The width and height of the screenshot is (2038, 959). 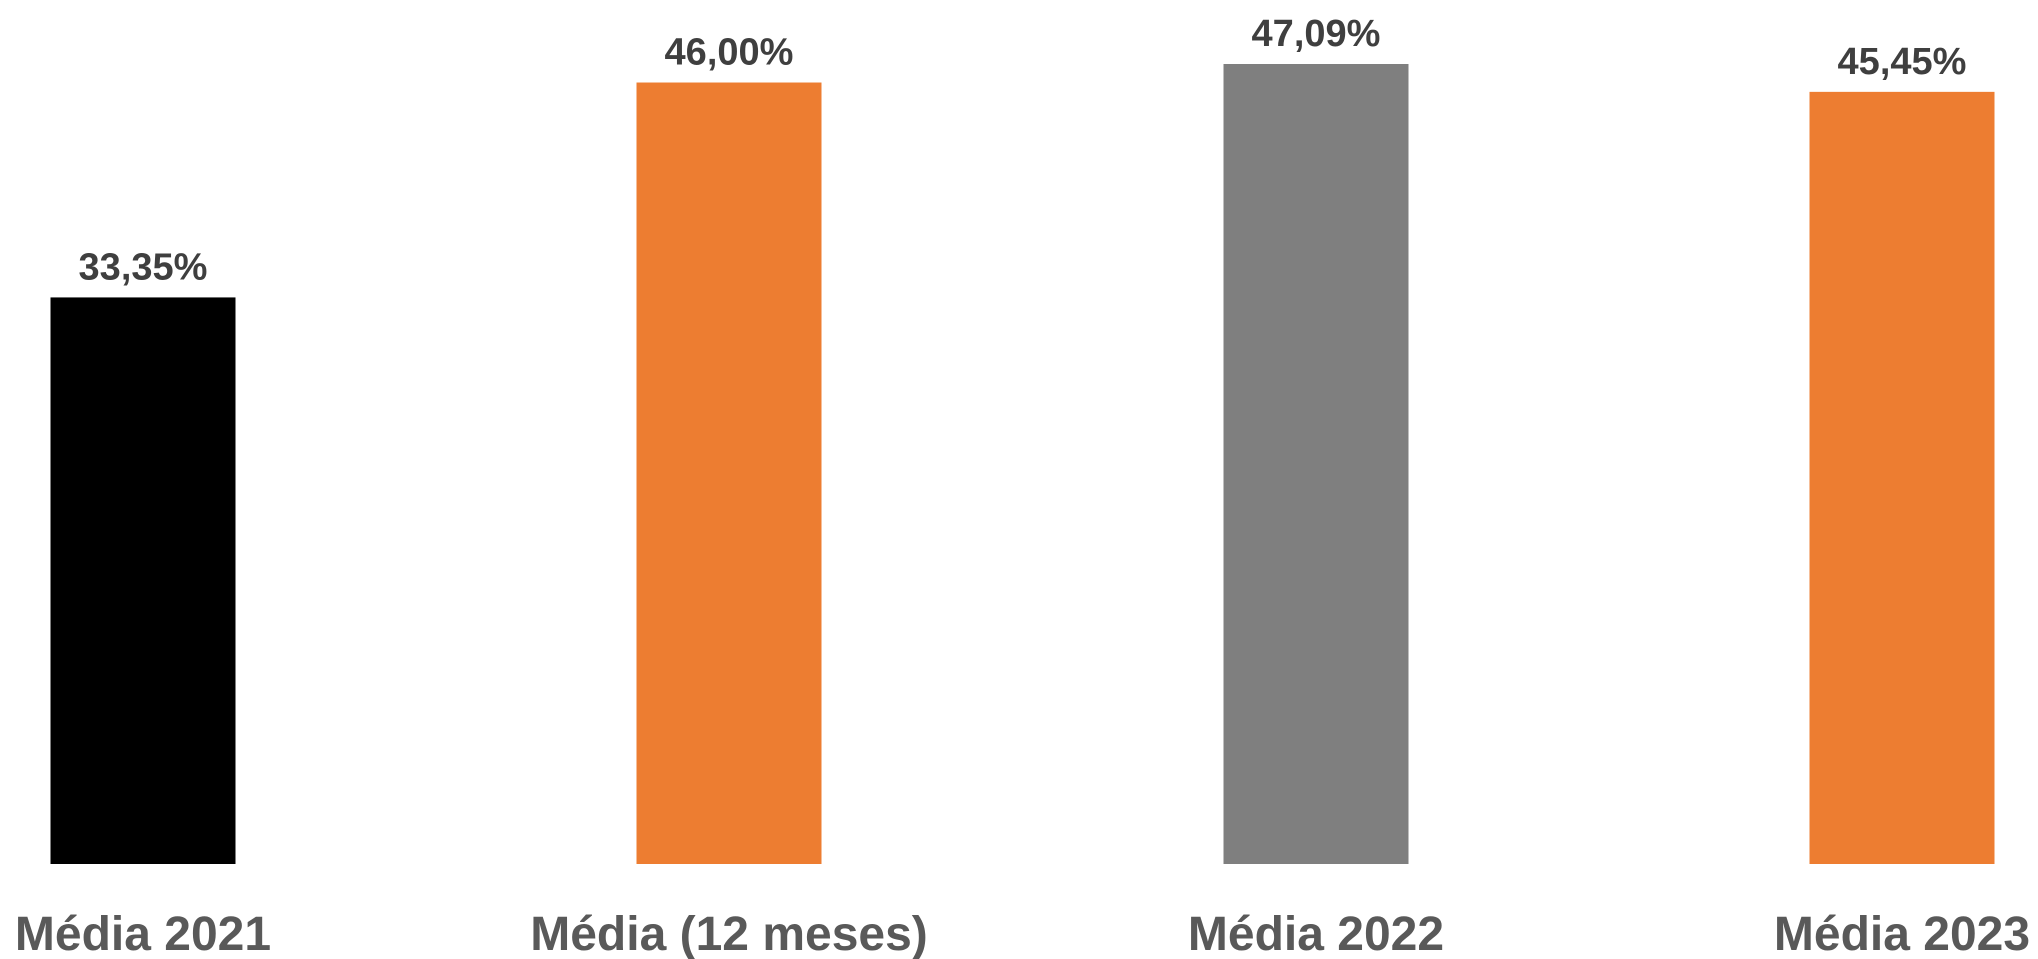 I want to click on category-label: Média 2022, so click(x=1316, y=933).